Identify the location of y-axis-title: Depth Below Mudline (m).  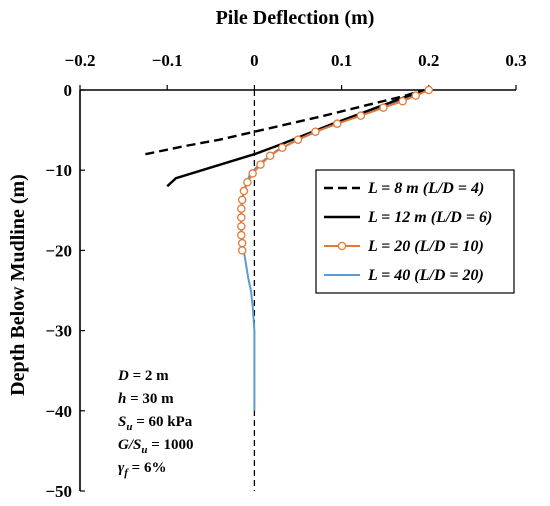
(18, 285).